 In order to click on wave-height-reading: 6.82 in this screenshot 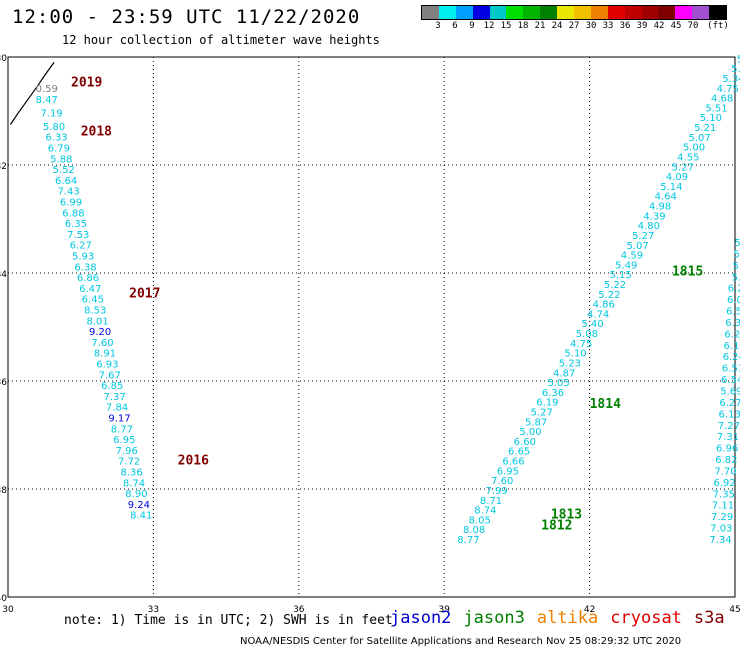, I will do `click(726, 460)`.